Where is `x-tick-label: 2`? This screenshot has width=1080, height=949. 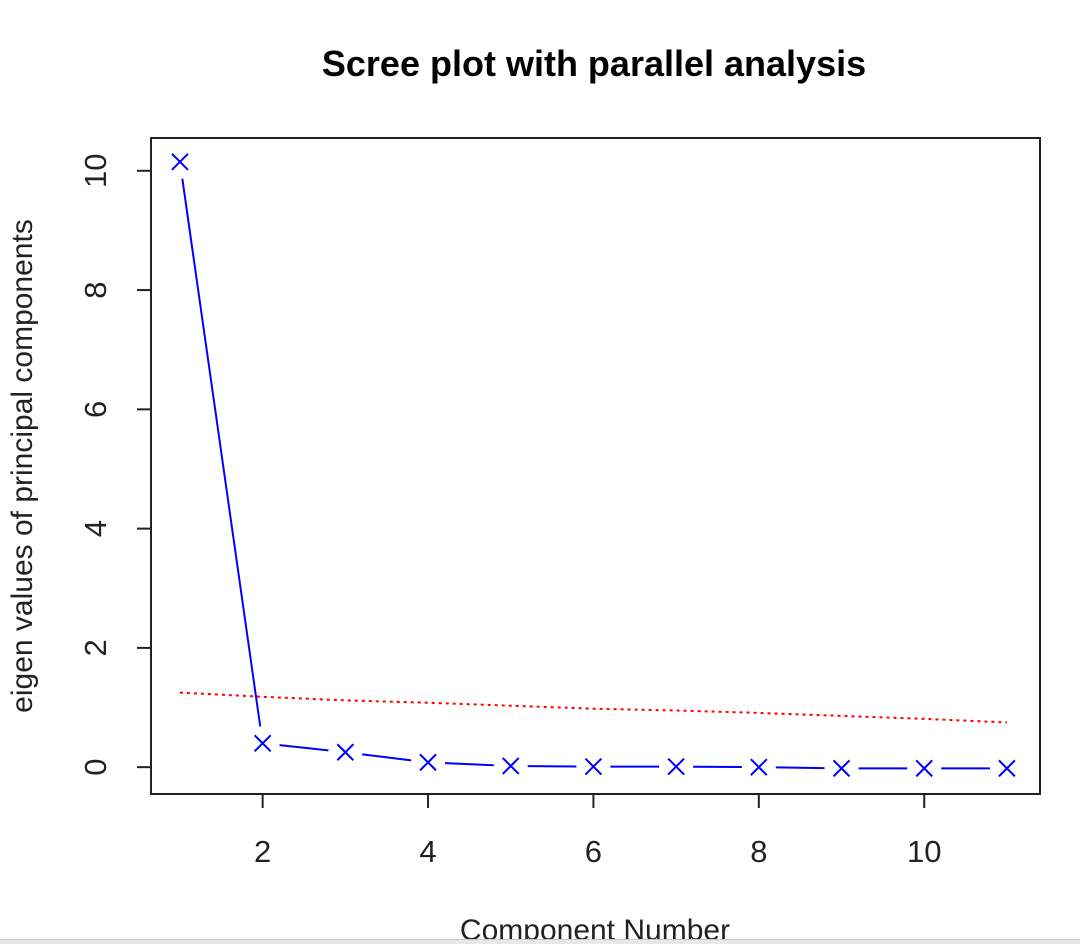 x-tick-label: 2 is located at coordinates (262, 851).